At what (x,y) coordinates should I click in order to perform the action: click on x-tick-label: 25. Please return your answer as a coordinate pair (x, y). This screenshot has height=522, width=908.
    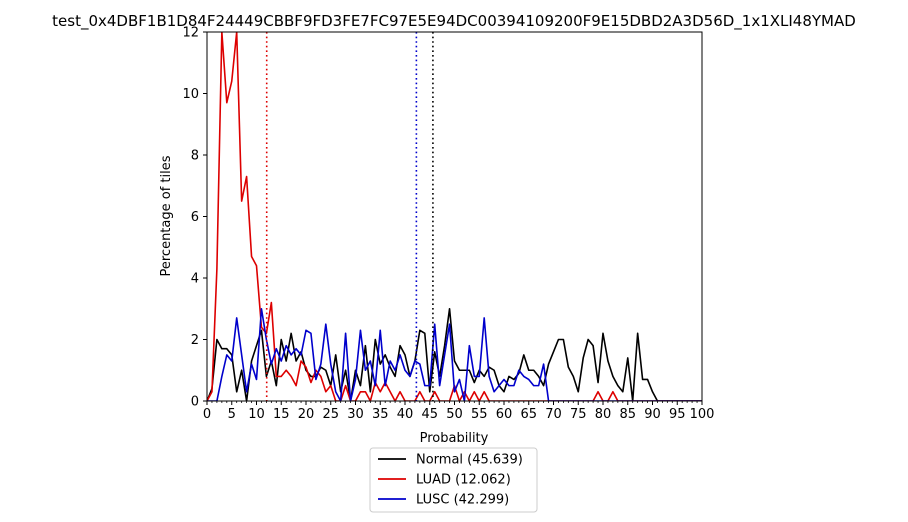
    Looking at the image, I should click on (330, 414).